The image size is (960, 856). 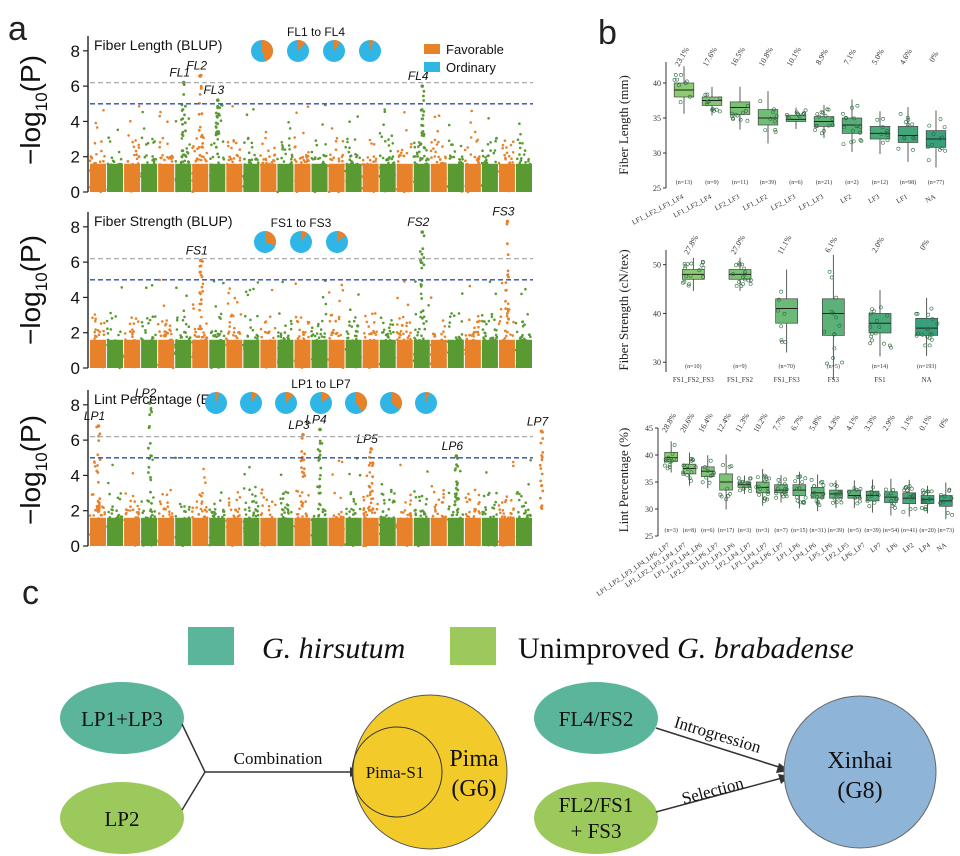 I want to click on box-percentage: 20.6%, so click(x=687, y=422).